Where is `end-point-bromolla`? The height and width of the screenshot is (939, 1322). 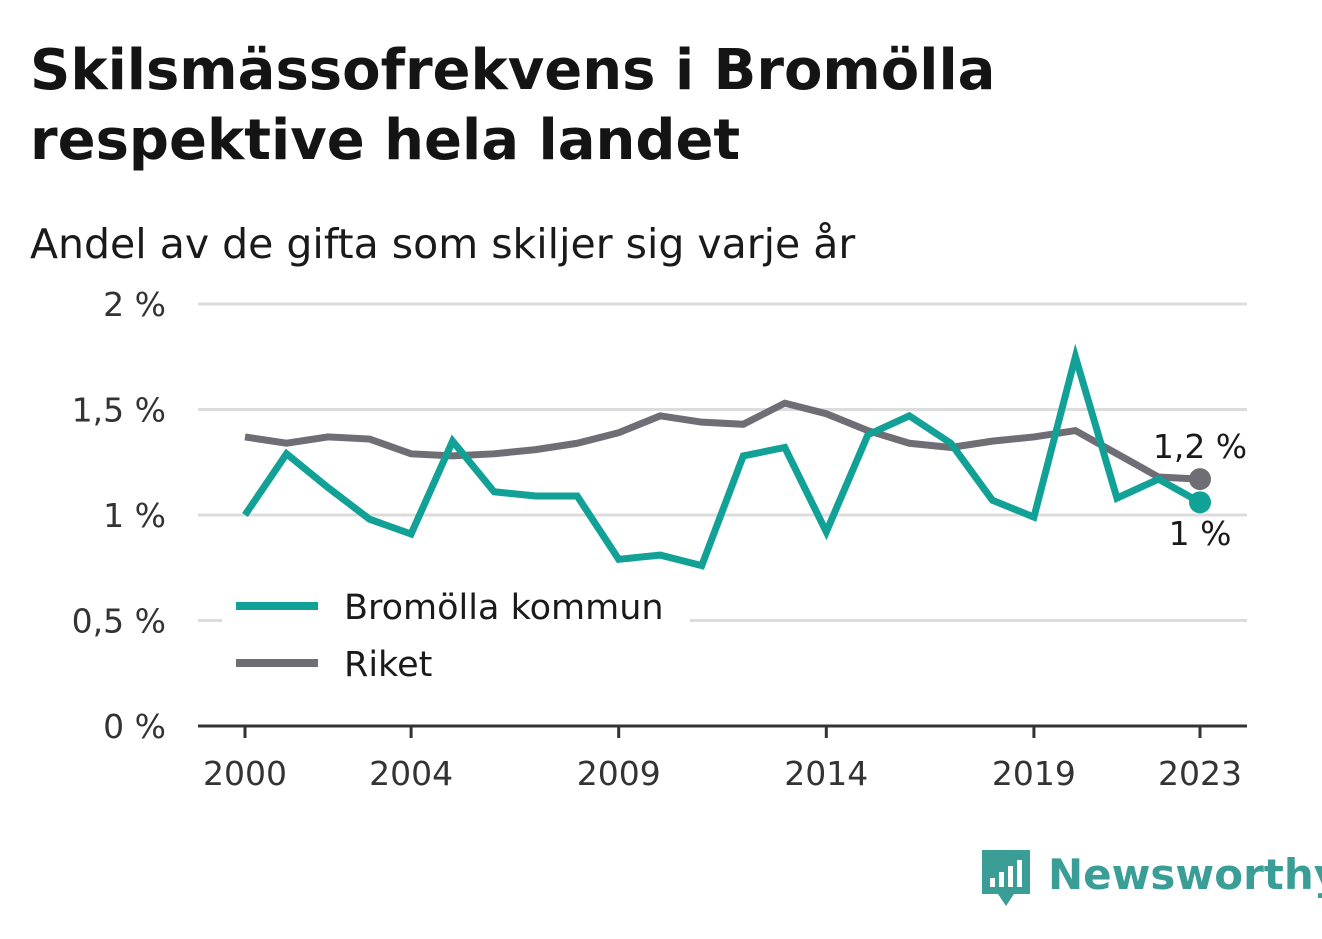
end-point-bromolla is located at coordinates (1200, 502).